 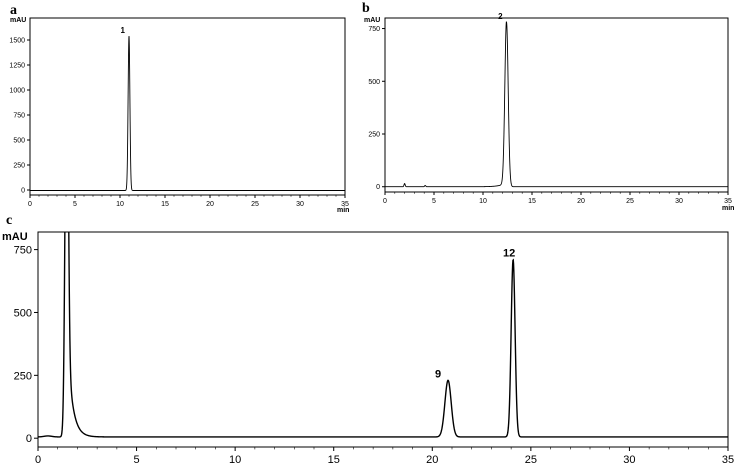 What do you see at coordinates (123, 30) in the screenshot?
I see `peak-label: 1` at bounding box center [123, 30].